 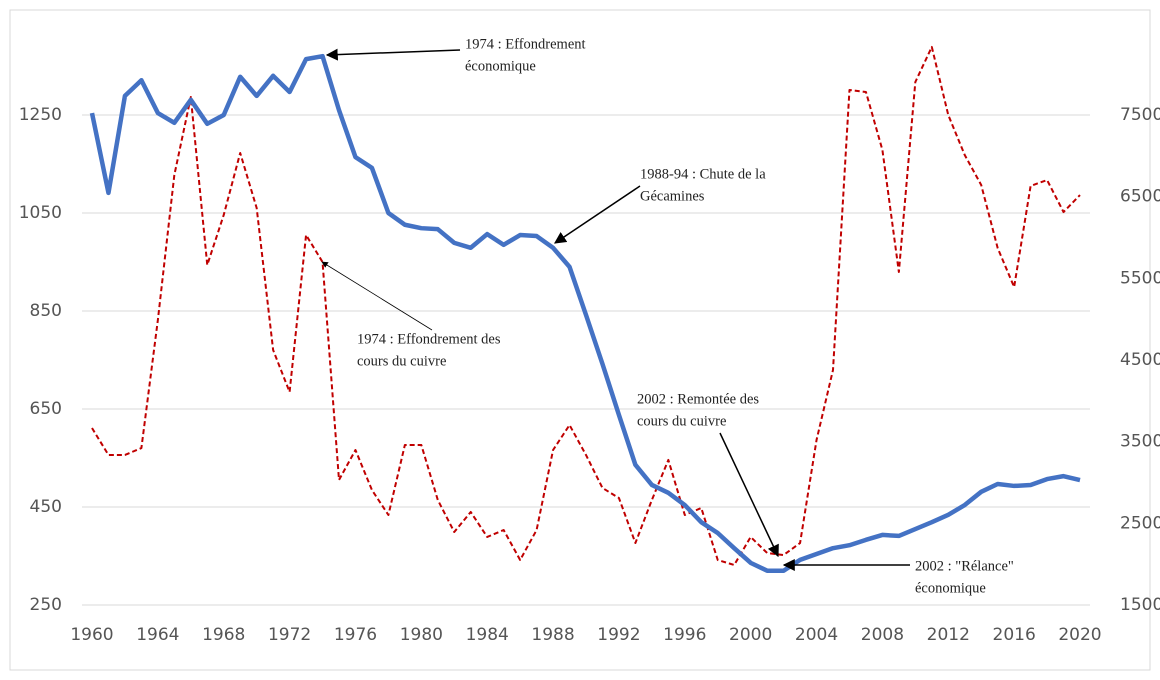 I want to click on y-tick-label: 450, so click(x=46, y=507).